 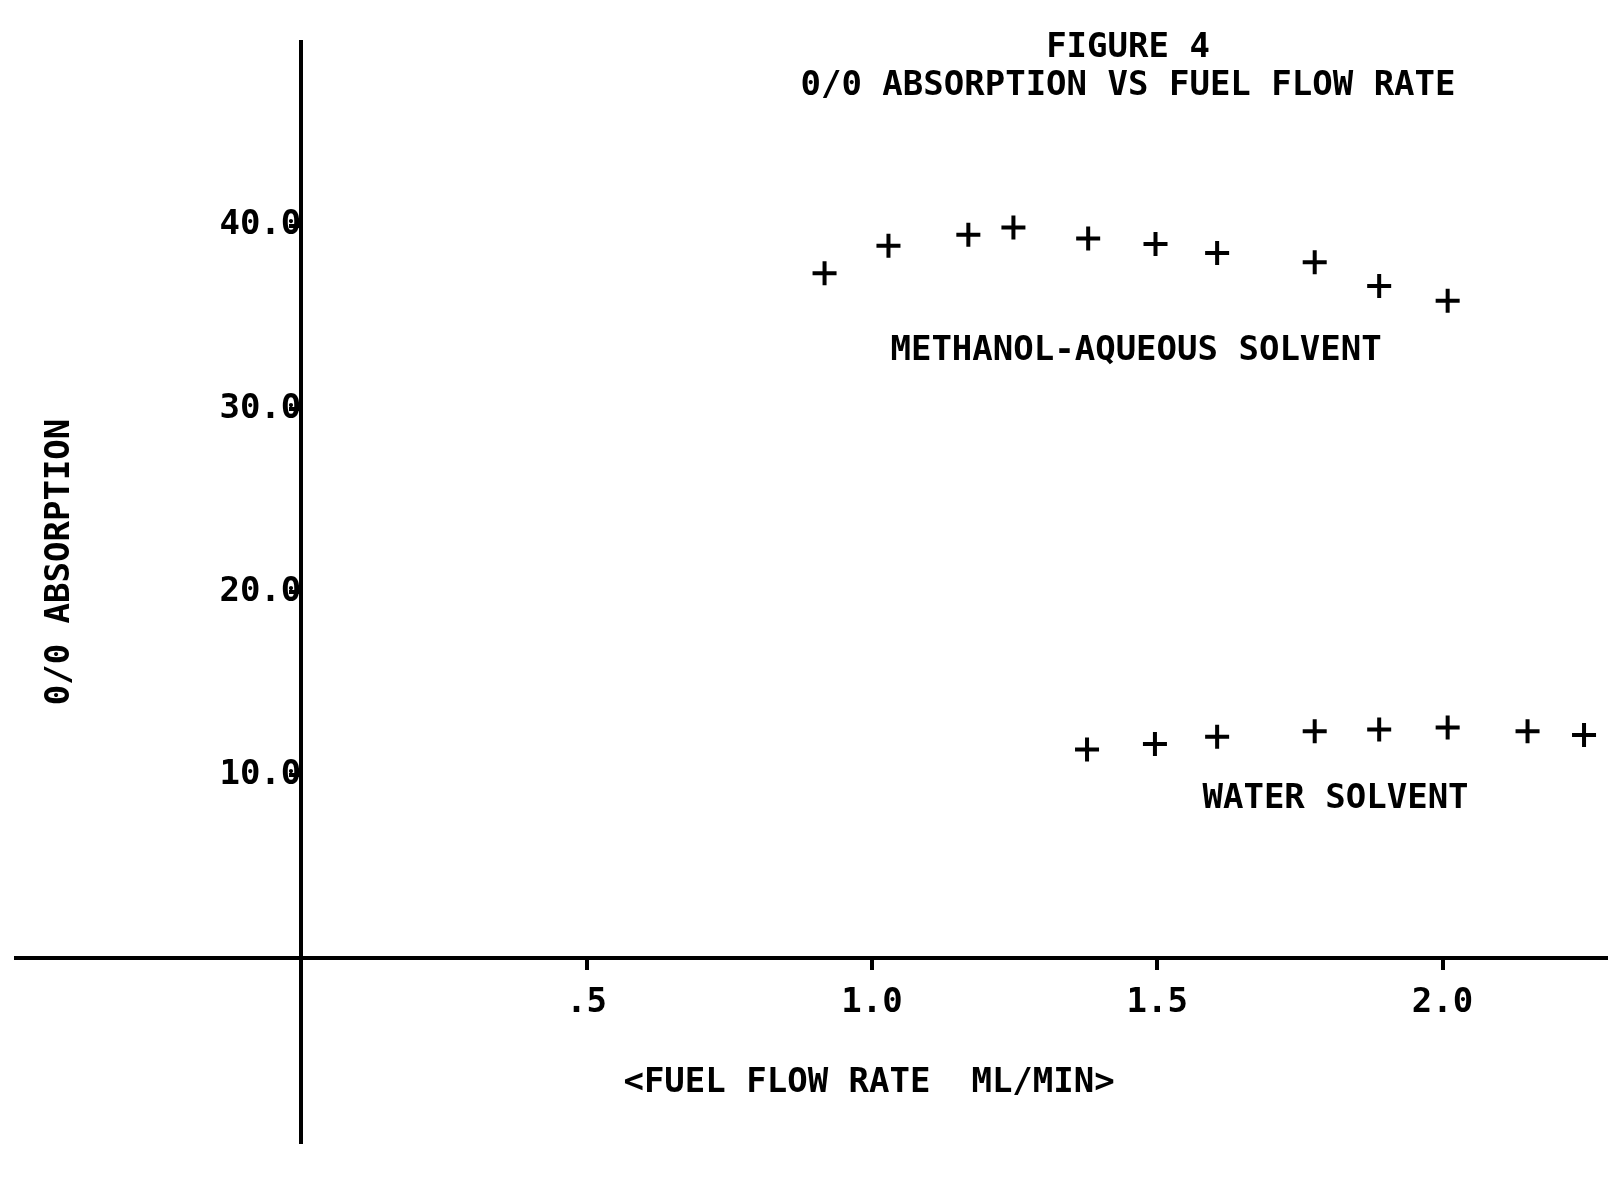 What do you see at coordinates (587, 999) in the screenshot?
I see `x-tick-label: .5` at bounding box center [587, 999].